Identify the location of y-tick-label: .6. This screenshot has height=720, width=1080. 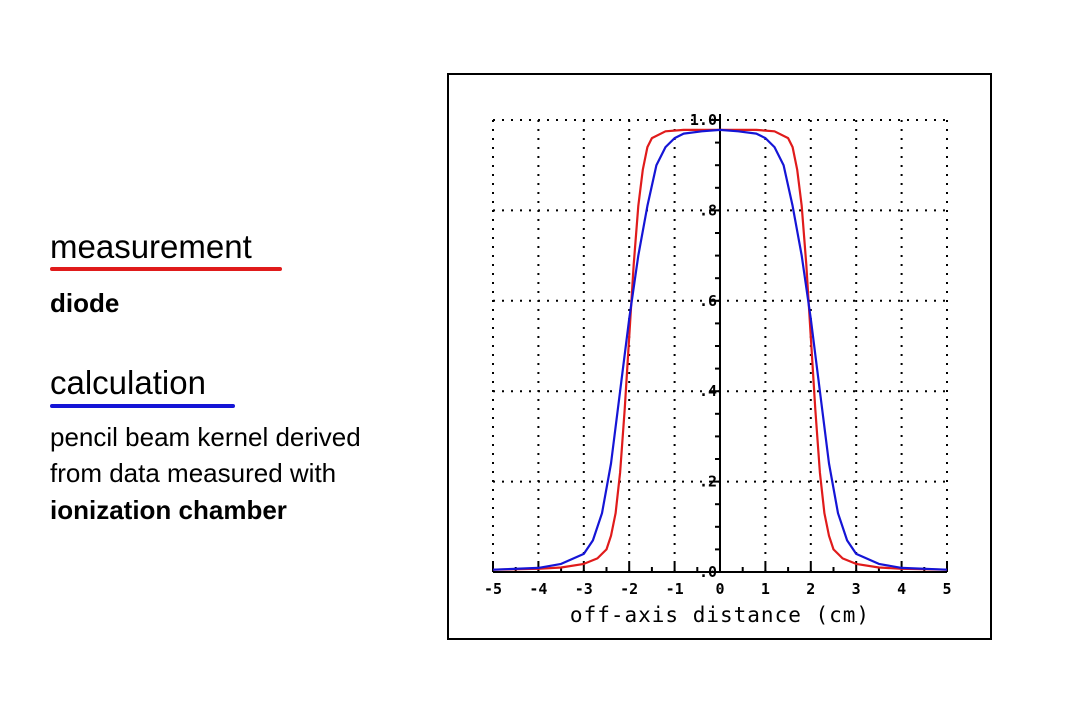
(708, 301).